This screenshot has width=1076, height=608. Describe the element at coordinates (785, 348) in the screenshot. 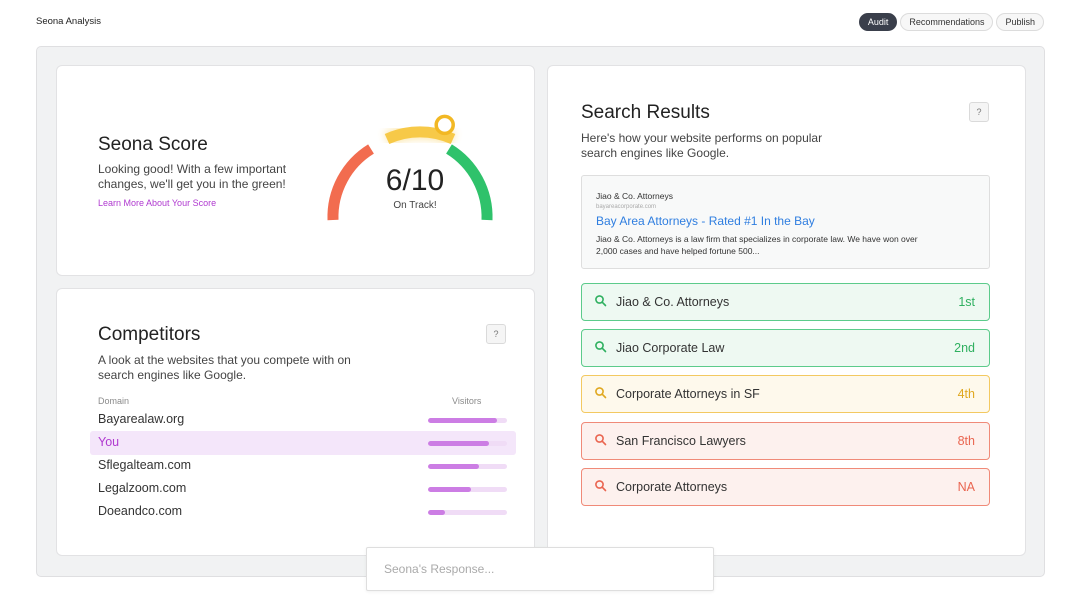

I see `keyword-row: Jiao Corporate Law 2nd` at that location.